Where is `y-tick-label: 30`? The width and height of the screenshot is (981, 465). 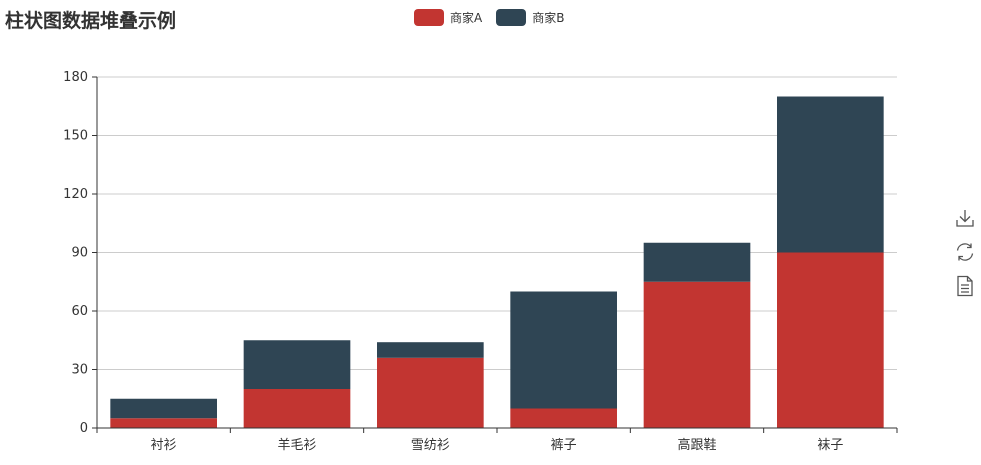
y-tick-label: 30 is located at coordinates (79, 370).